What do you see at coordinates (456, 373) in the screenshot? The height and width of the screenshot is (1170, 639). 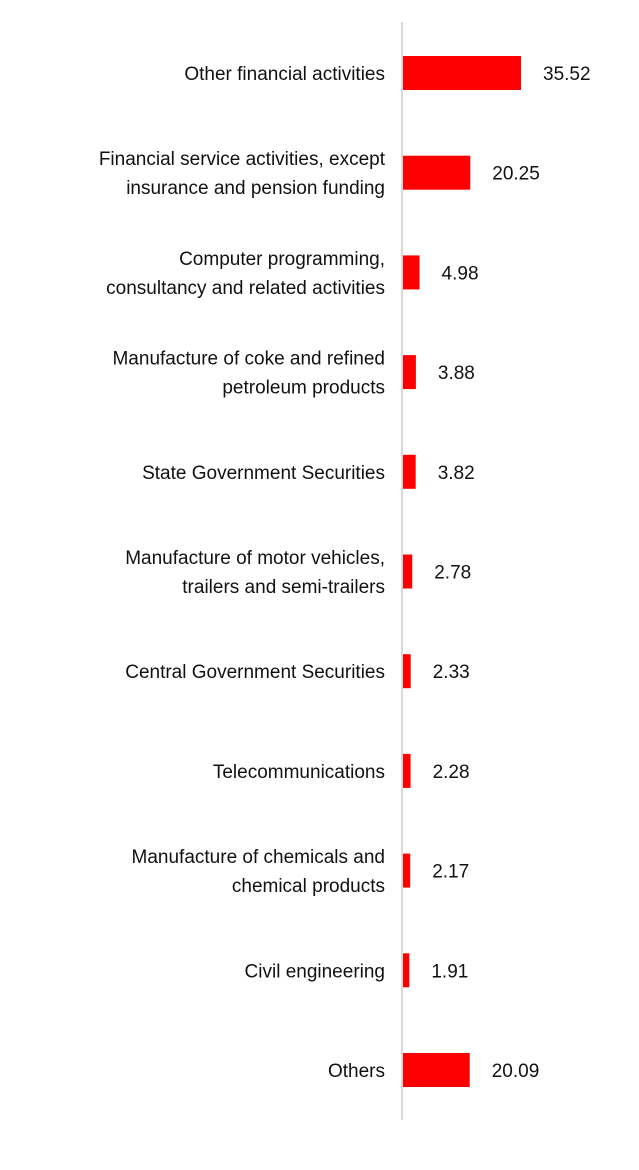 I see `data-label: 3.88` at bounding box center [456, 373].